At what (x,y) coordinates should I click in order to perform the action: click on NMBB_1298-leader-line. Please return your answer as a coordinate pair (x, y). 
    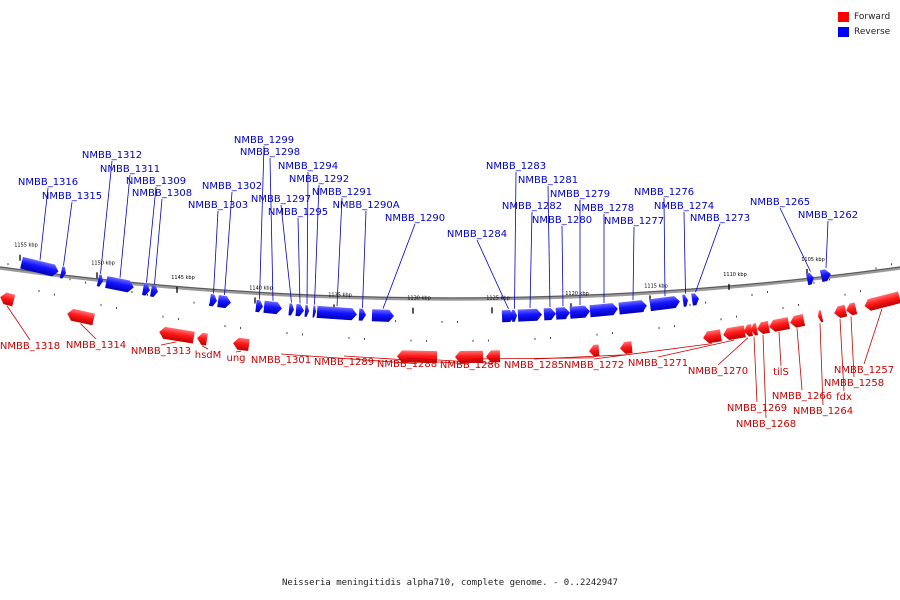
    Looking at the image, I should click on (271, 229).